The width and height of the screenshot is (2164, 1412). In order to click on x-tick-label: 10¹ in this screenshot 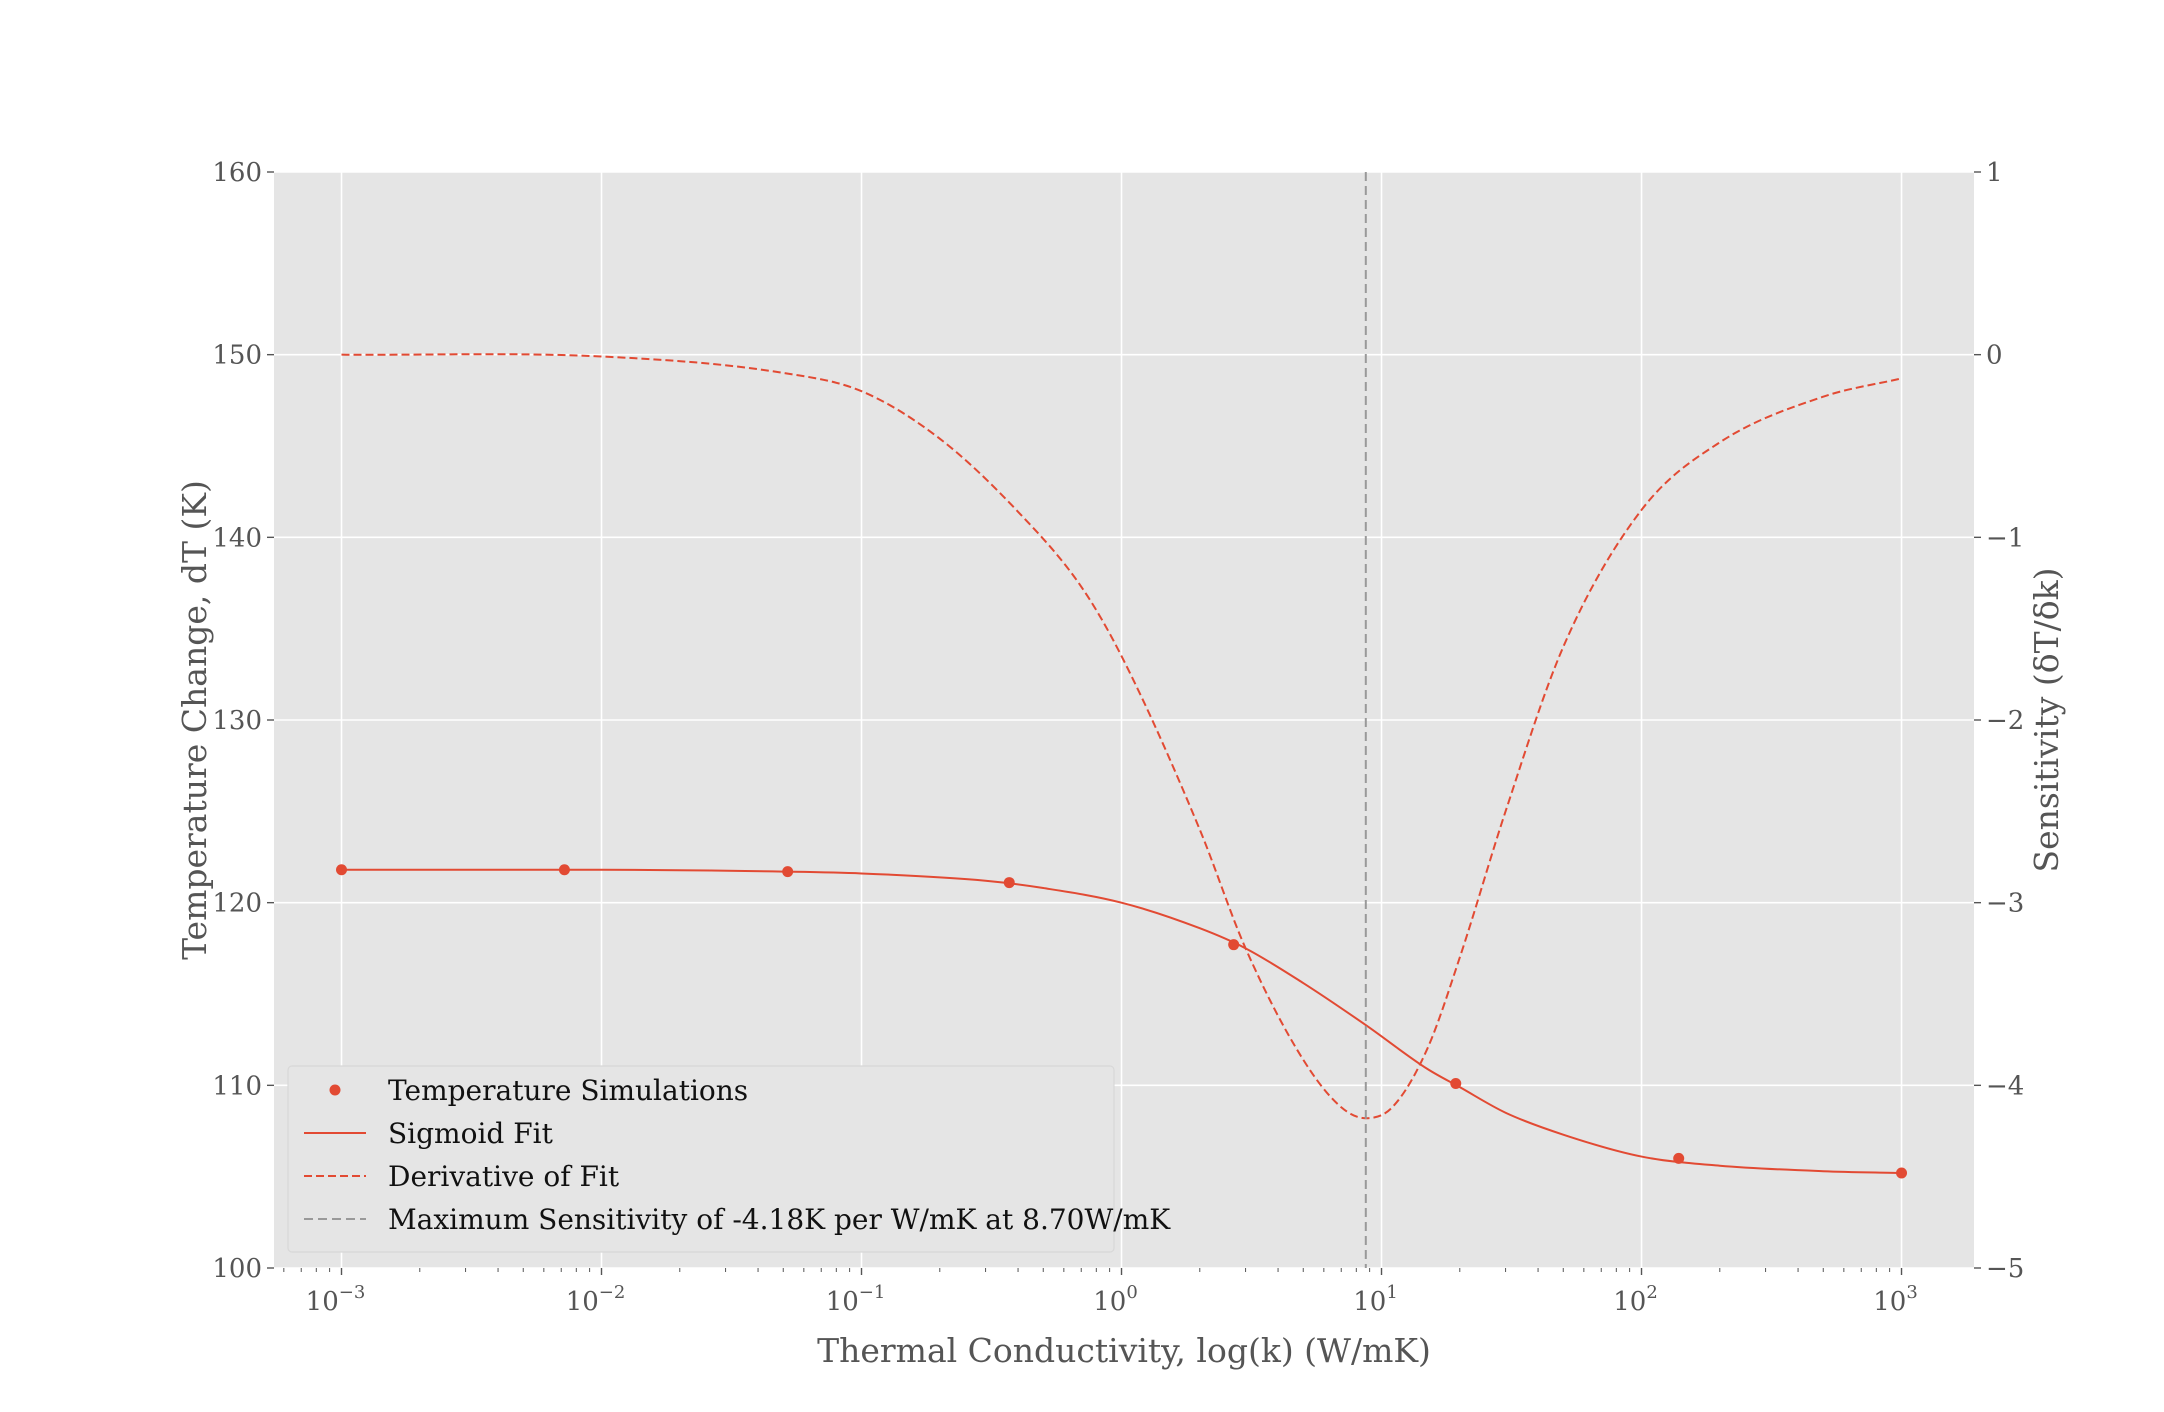, I will do `click(1375, 1299)`.